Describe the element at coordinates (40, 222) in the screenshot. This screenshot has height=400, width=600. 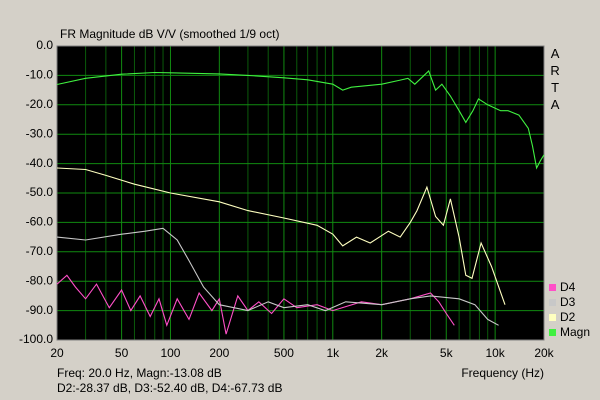
I see `y-tick-label: -60.0` at that location.